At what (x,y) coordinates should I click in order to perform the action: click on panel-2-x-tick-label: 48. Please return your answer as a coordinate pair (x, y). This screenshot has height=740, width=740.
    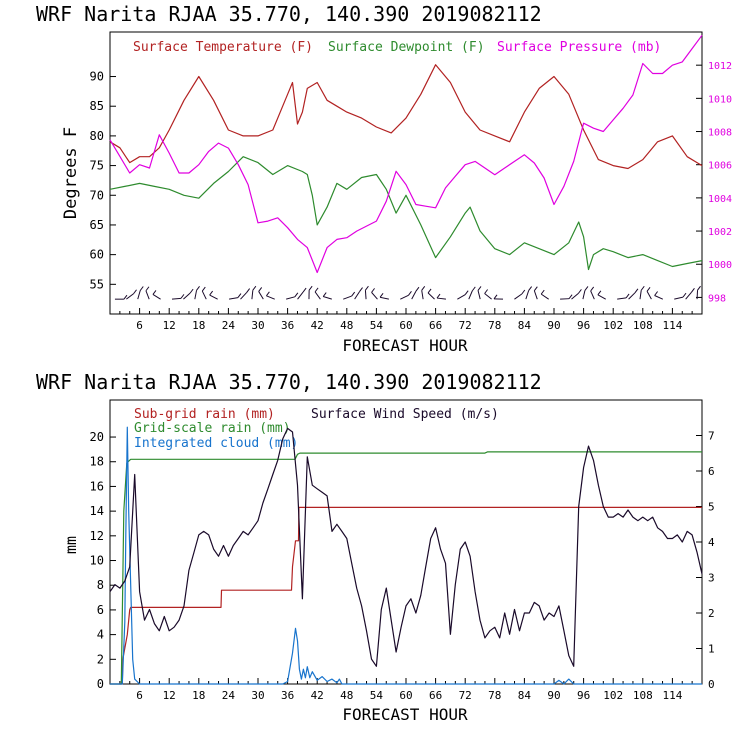
    Looking at the image, I should click on (346, 695).